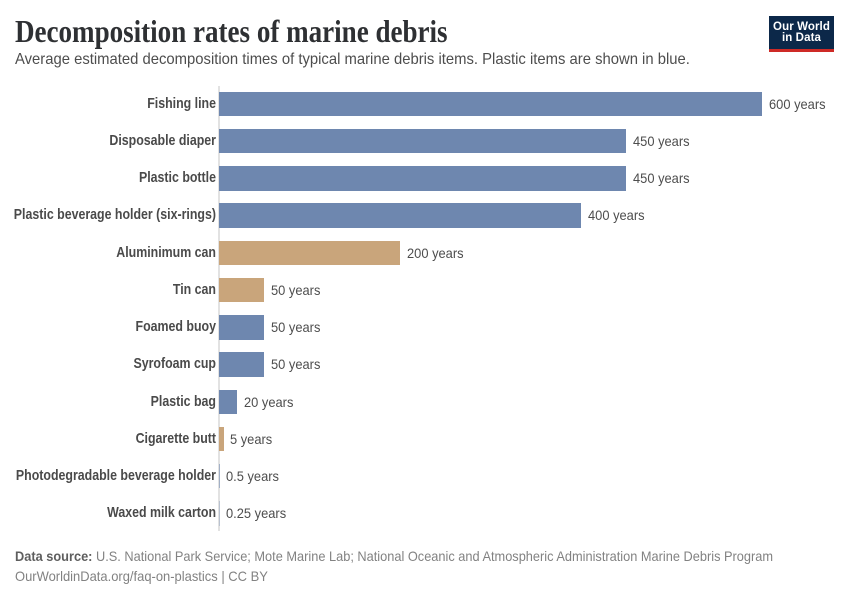 The image size is (850, 600). I want to click on svg-text: Our World, so click(801, 27).